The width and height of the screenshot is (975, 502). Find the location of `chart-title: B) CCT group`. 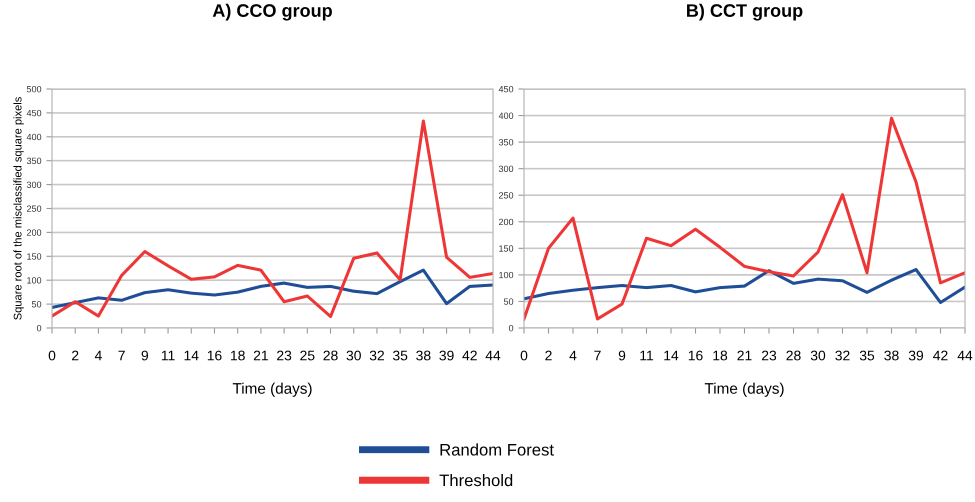

chart-title: B) CCT group is located at coordinates (744, 12).